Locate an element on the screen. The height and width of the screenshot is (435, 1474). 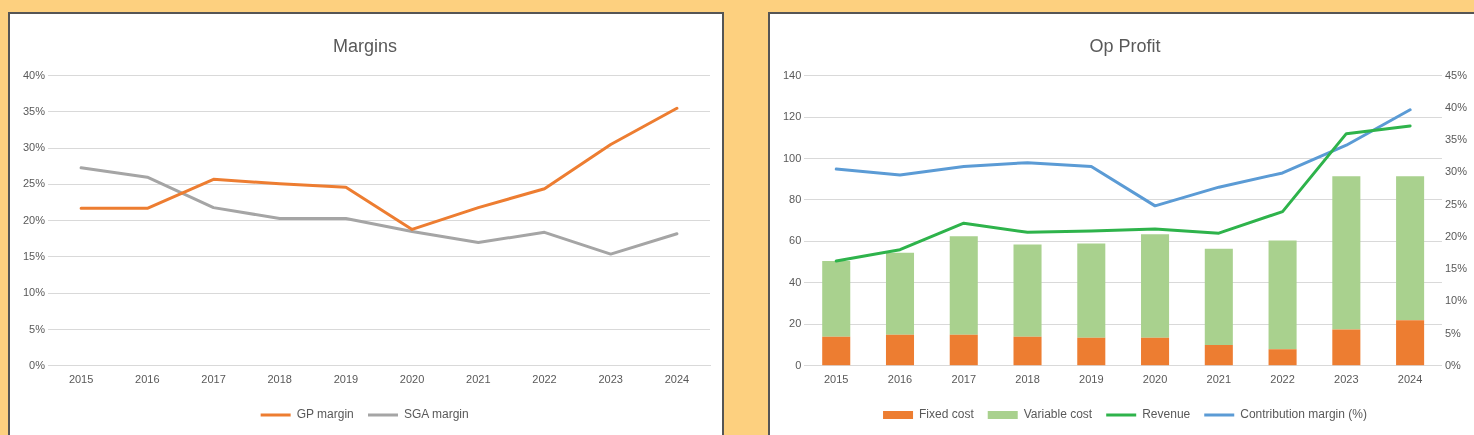
y-tick-label: 40 is located at coordinates (795, 281).